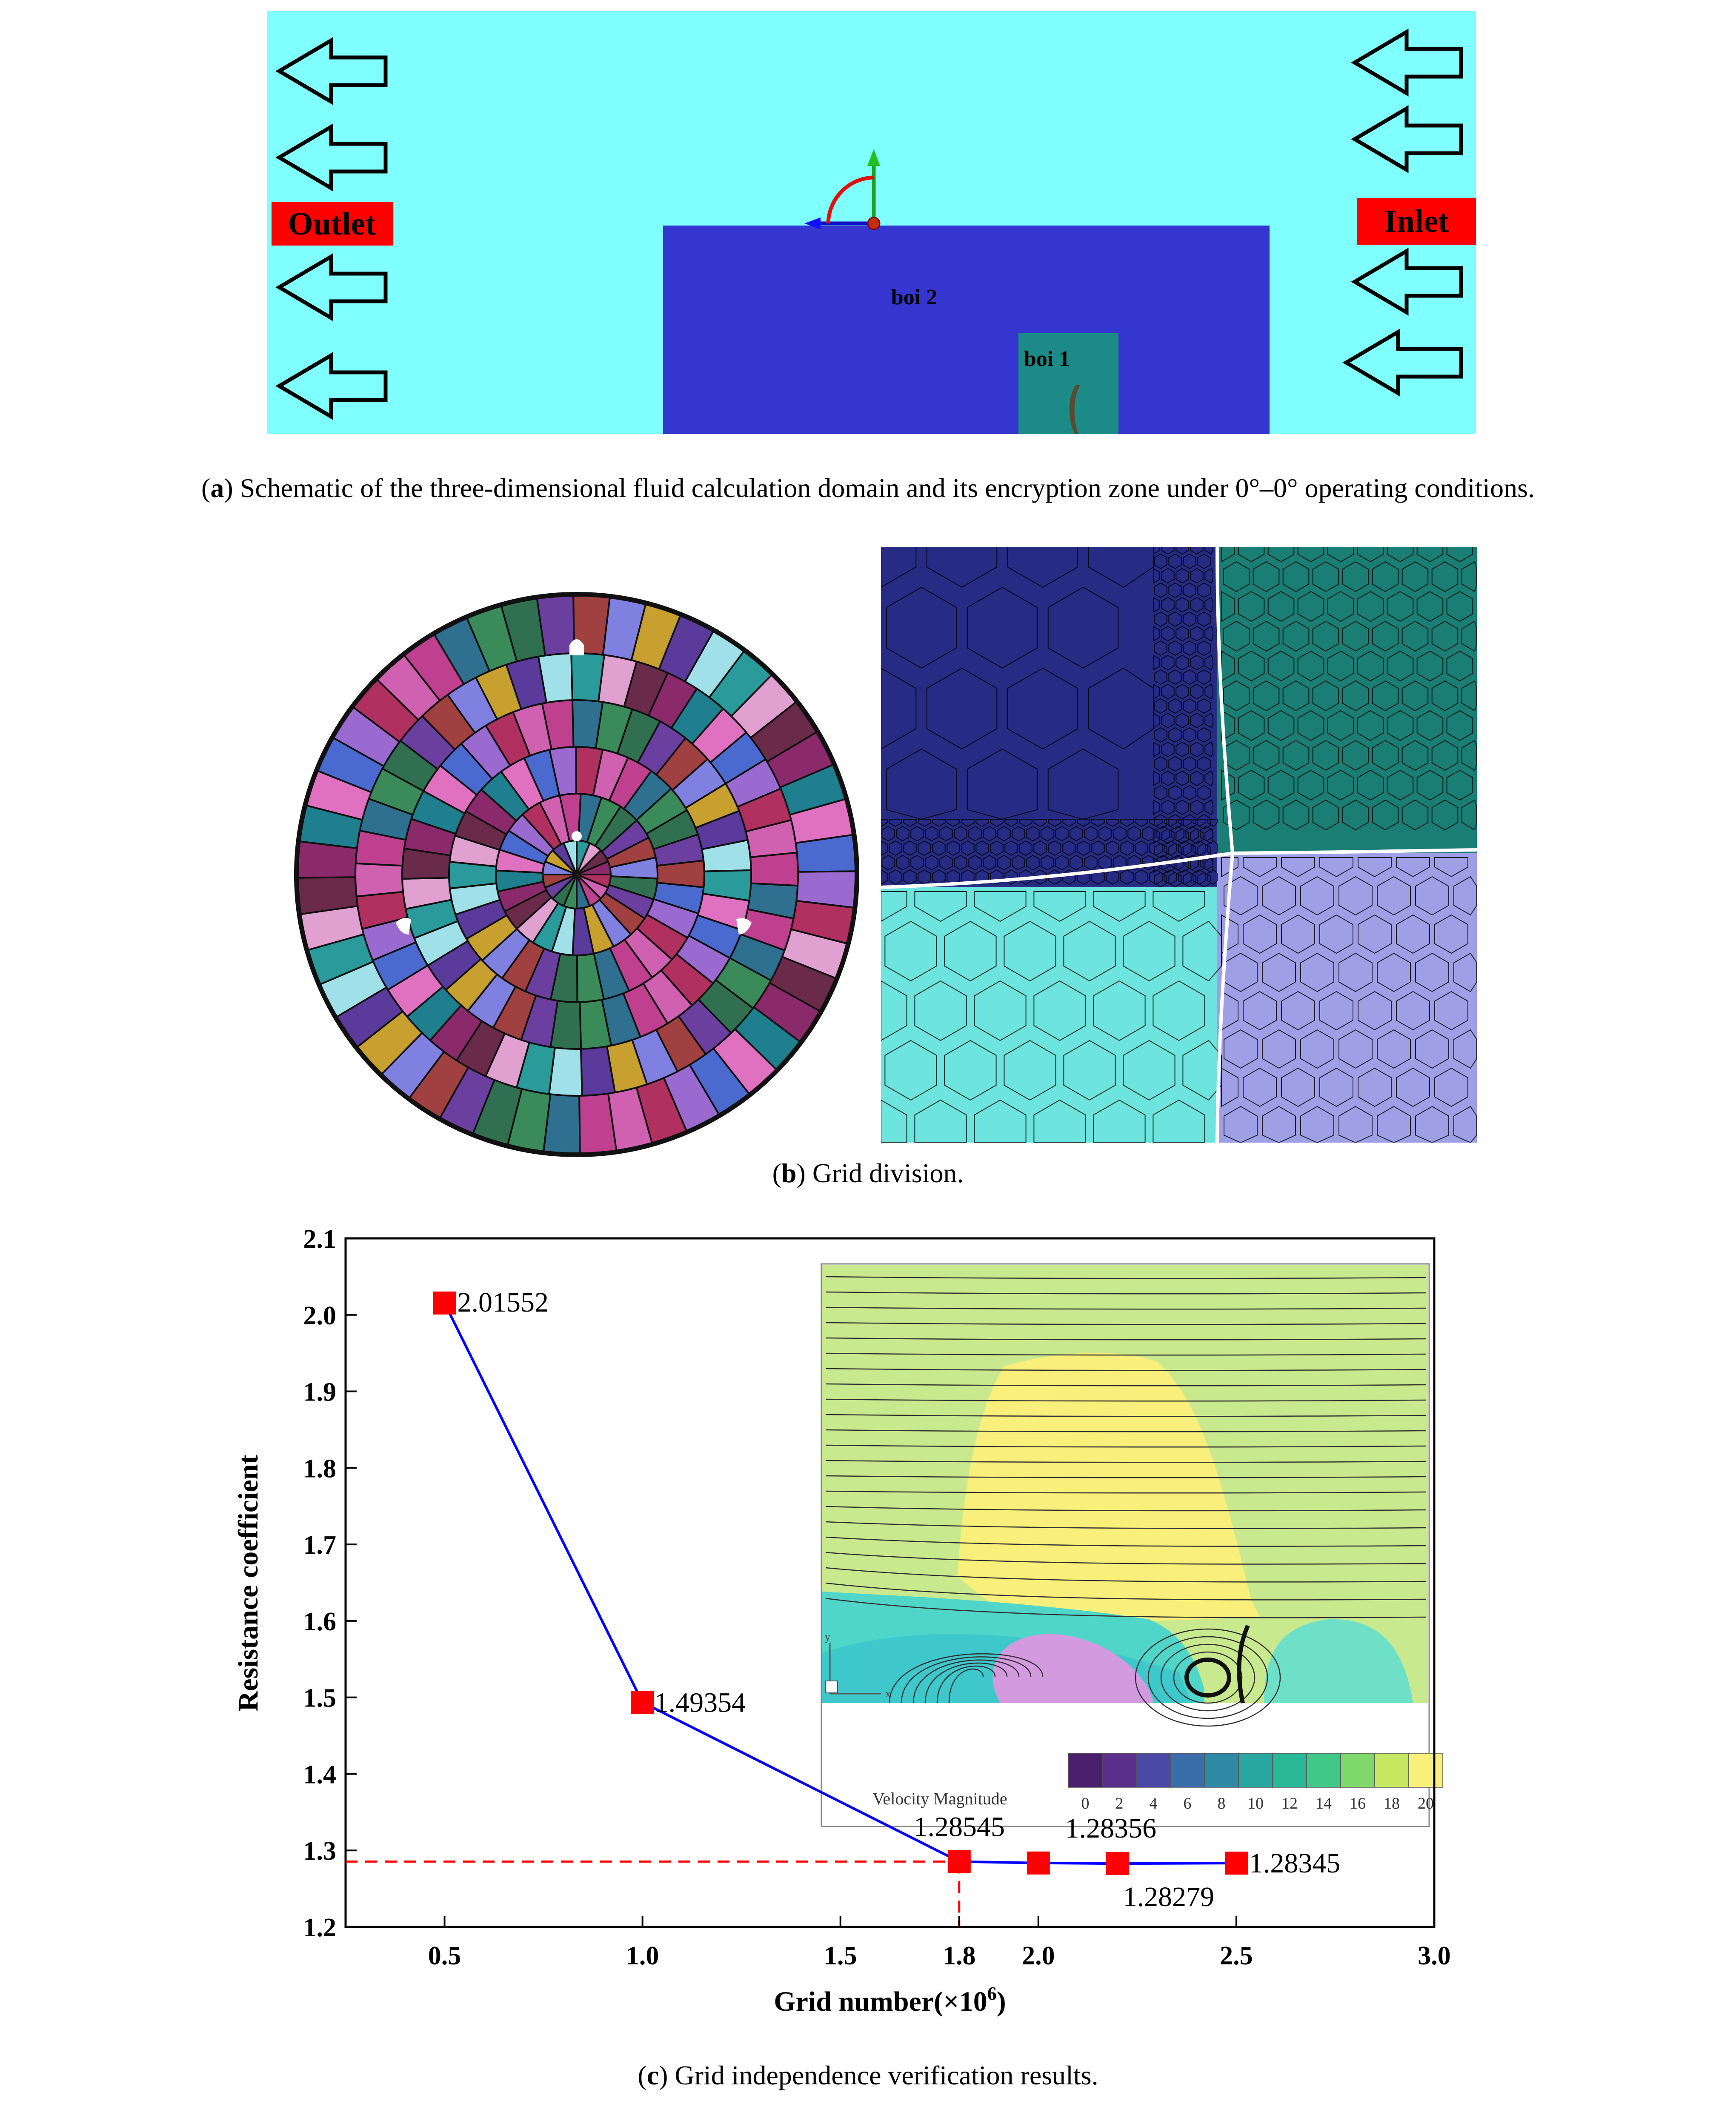 This screenshot has height=2118, width=1736. What do you see at coordinates (320, 1240) in the screenshot?
I see `y-tick-label: 2.1` at bounding box center [320, 1240].